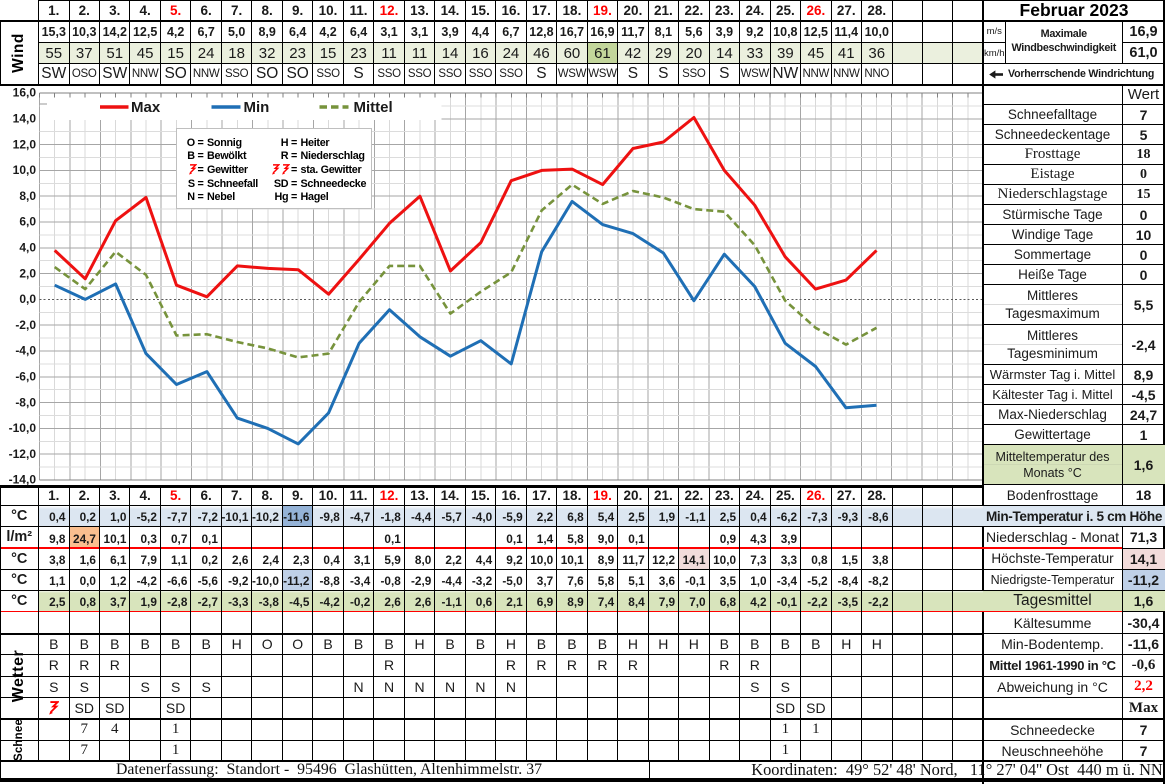 The height and width of the screenshot is (784, 1165). What do you see at coordinates (27, 222) in the screenshot?
I see `svg-text: 6,0` at bounding box center [27, 222].